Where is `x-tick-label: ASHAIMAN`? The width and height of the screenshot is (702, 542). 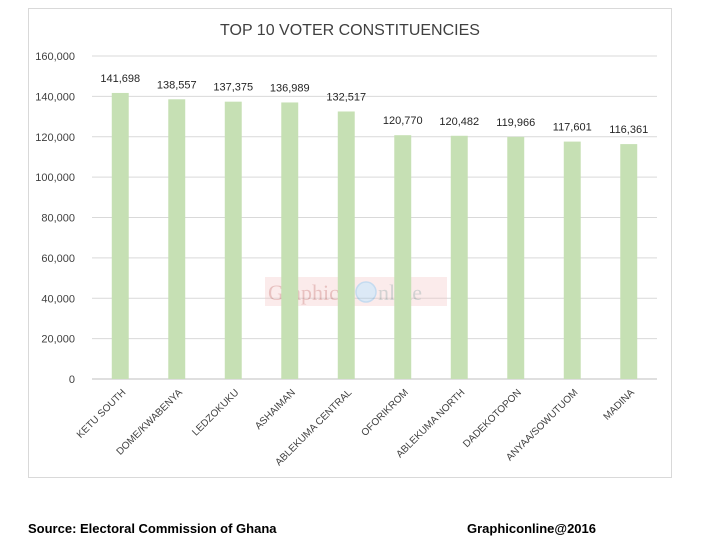 x-tick-label: ASHAIMAN is located at coordinates (275, 409).